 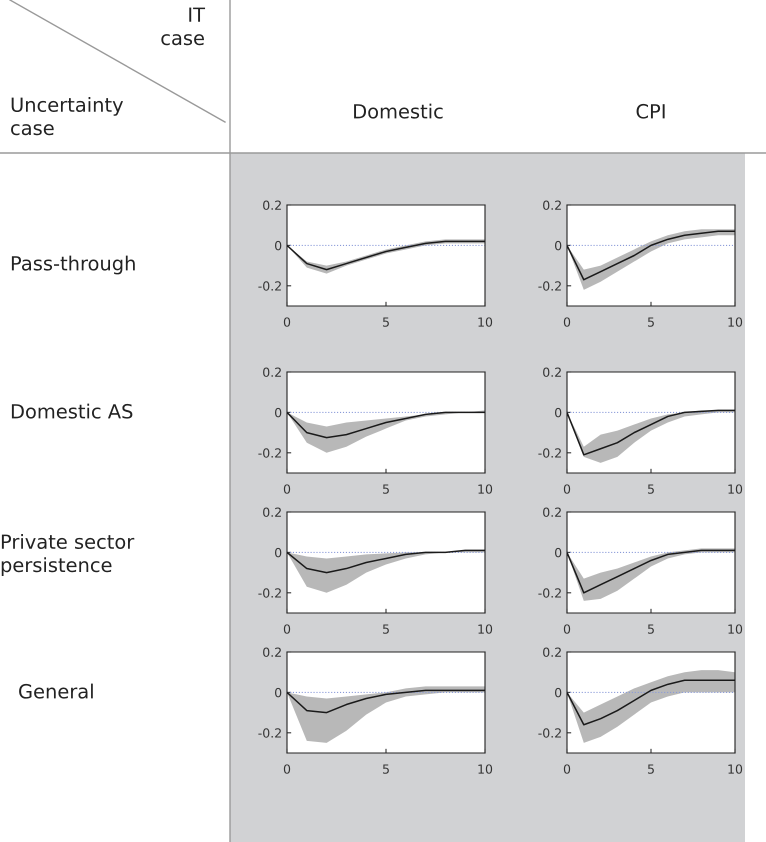 I want to click on text: Domestic AS, so click(x=72, y=411).